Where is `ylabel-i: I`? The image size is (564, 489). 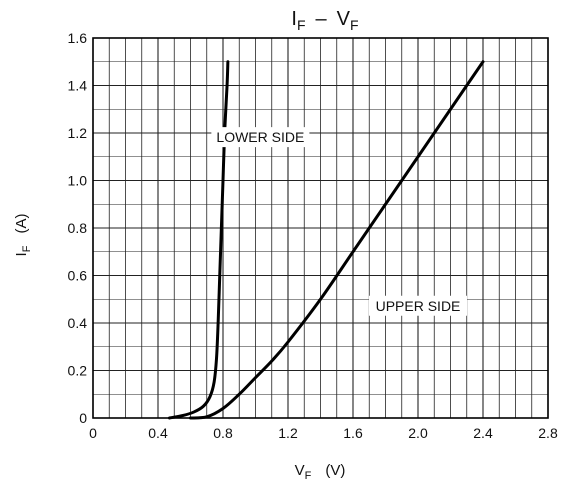 ylabel-i: I is located at coordinates (21, 254).